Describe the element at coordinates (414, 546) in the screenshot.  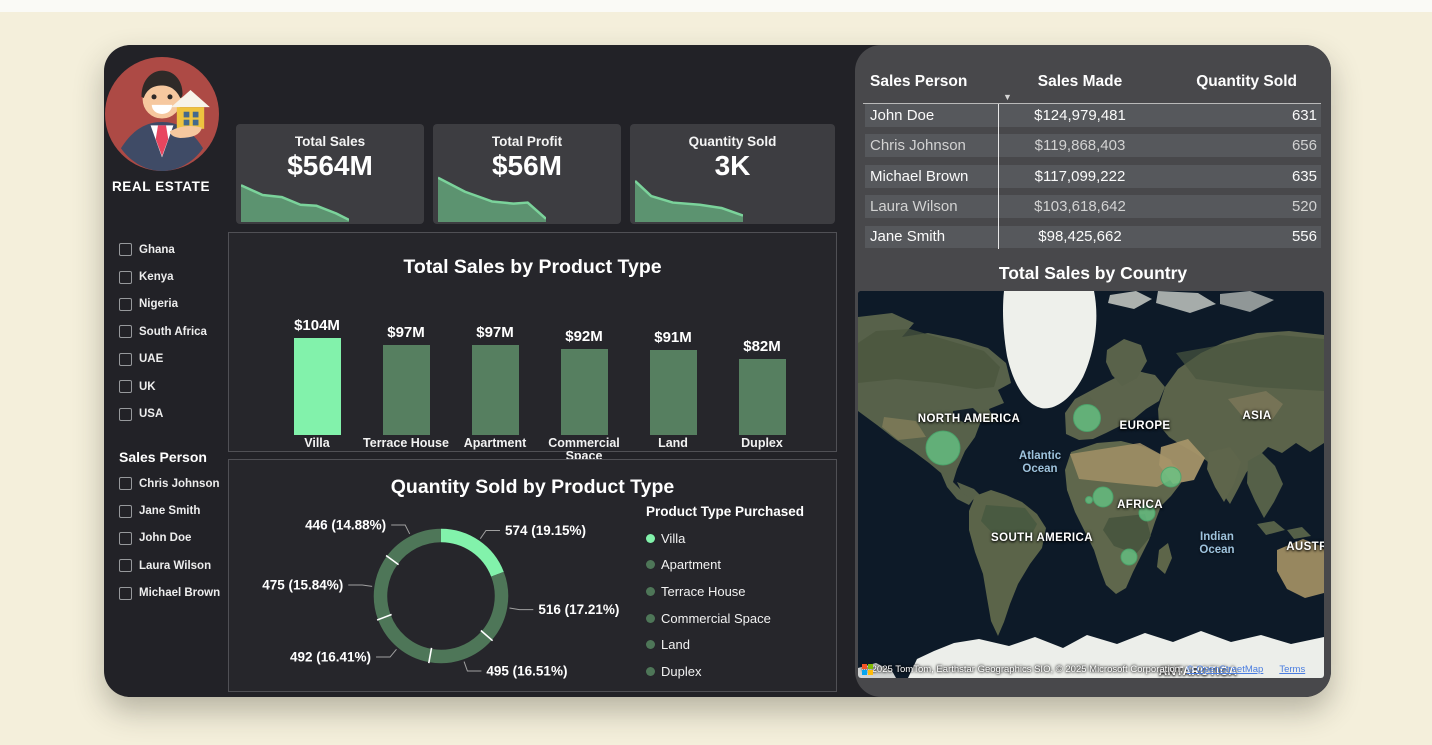
I see `donut-segment-duplex` at that location.